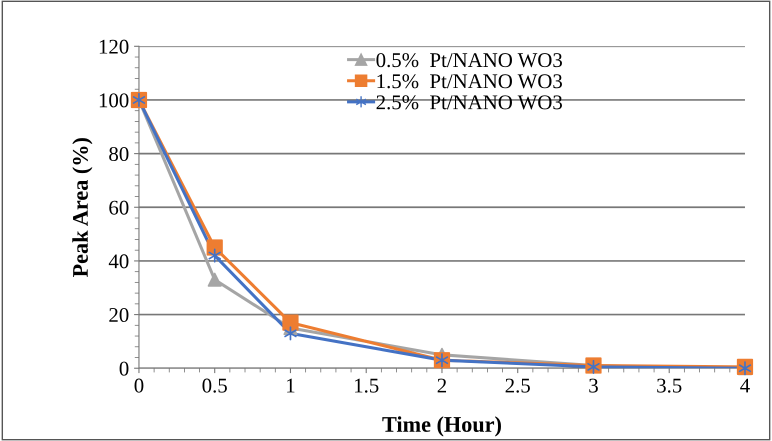 The height and width of the screenshot is (441, 772). Describe the element at coordinates (118, 207) in the screenshot. I see `y-tick-label: 60` at that location.